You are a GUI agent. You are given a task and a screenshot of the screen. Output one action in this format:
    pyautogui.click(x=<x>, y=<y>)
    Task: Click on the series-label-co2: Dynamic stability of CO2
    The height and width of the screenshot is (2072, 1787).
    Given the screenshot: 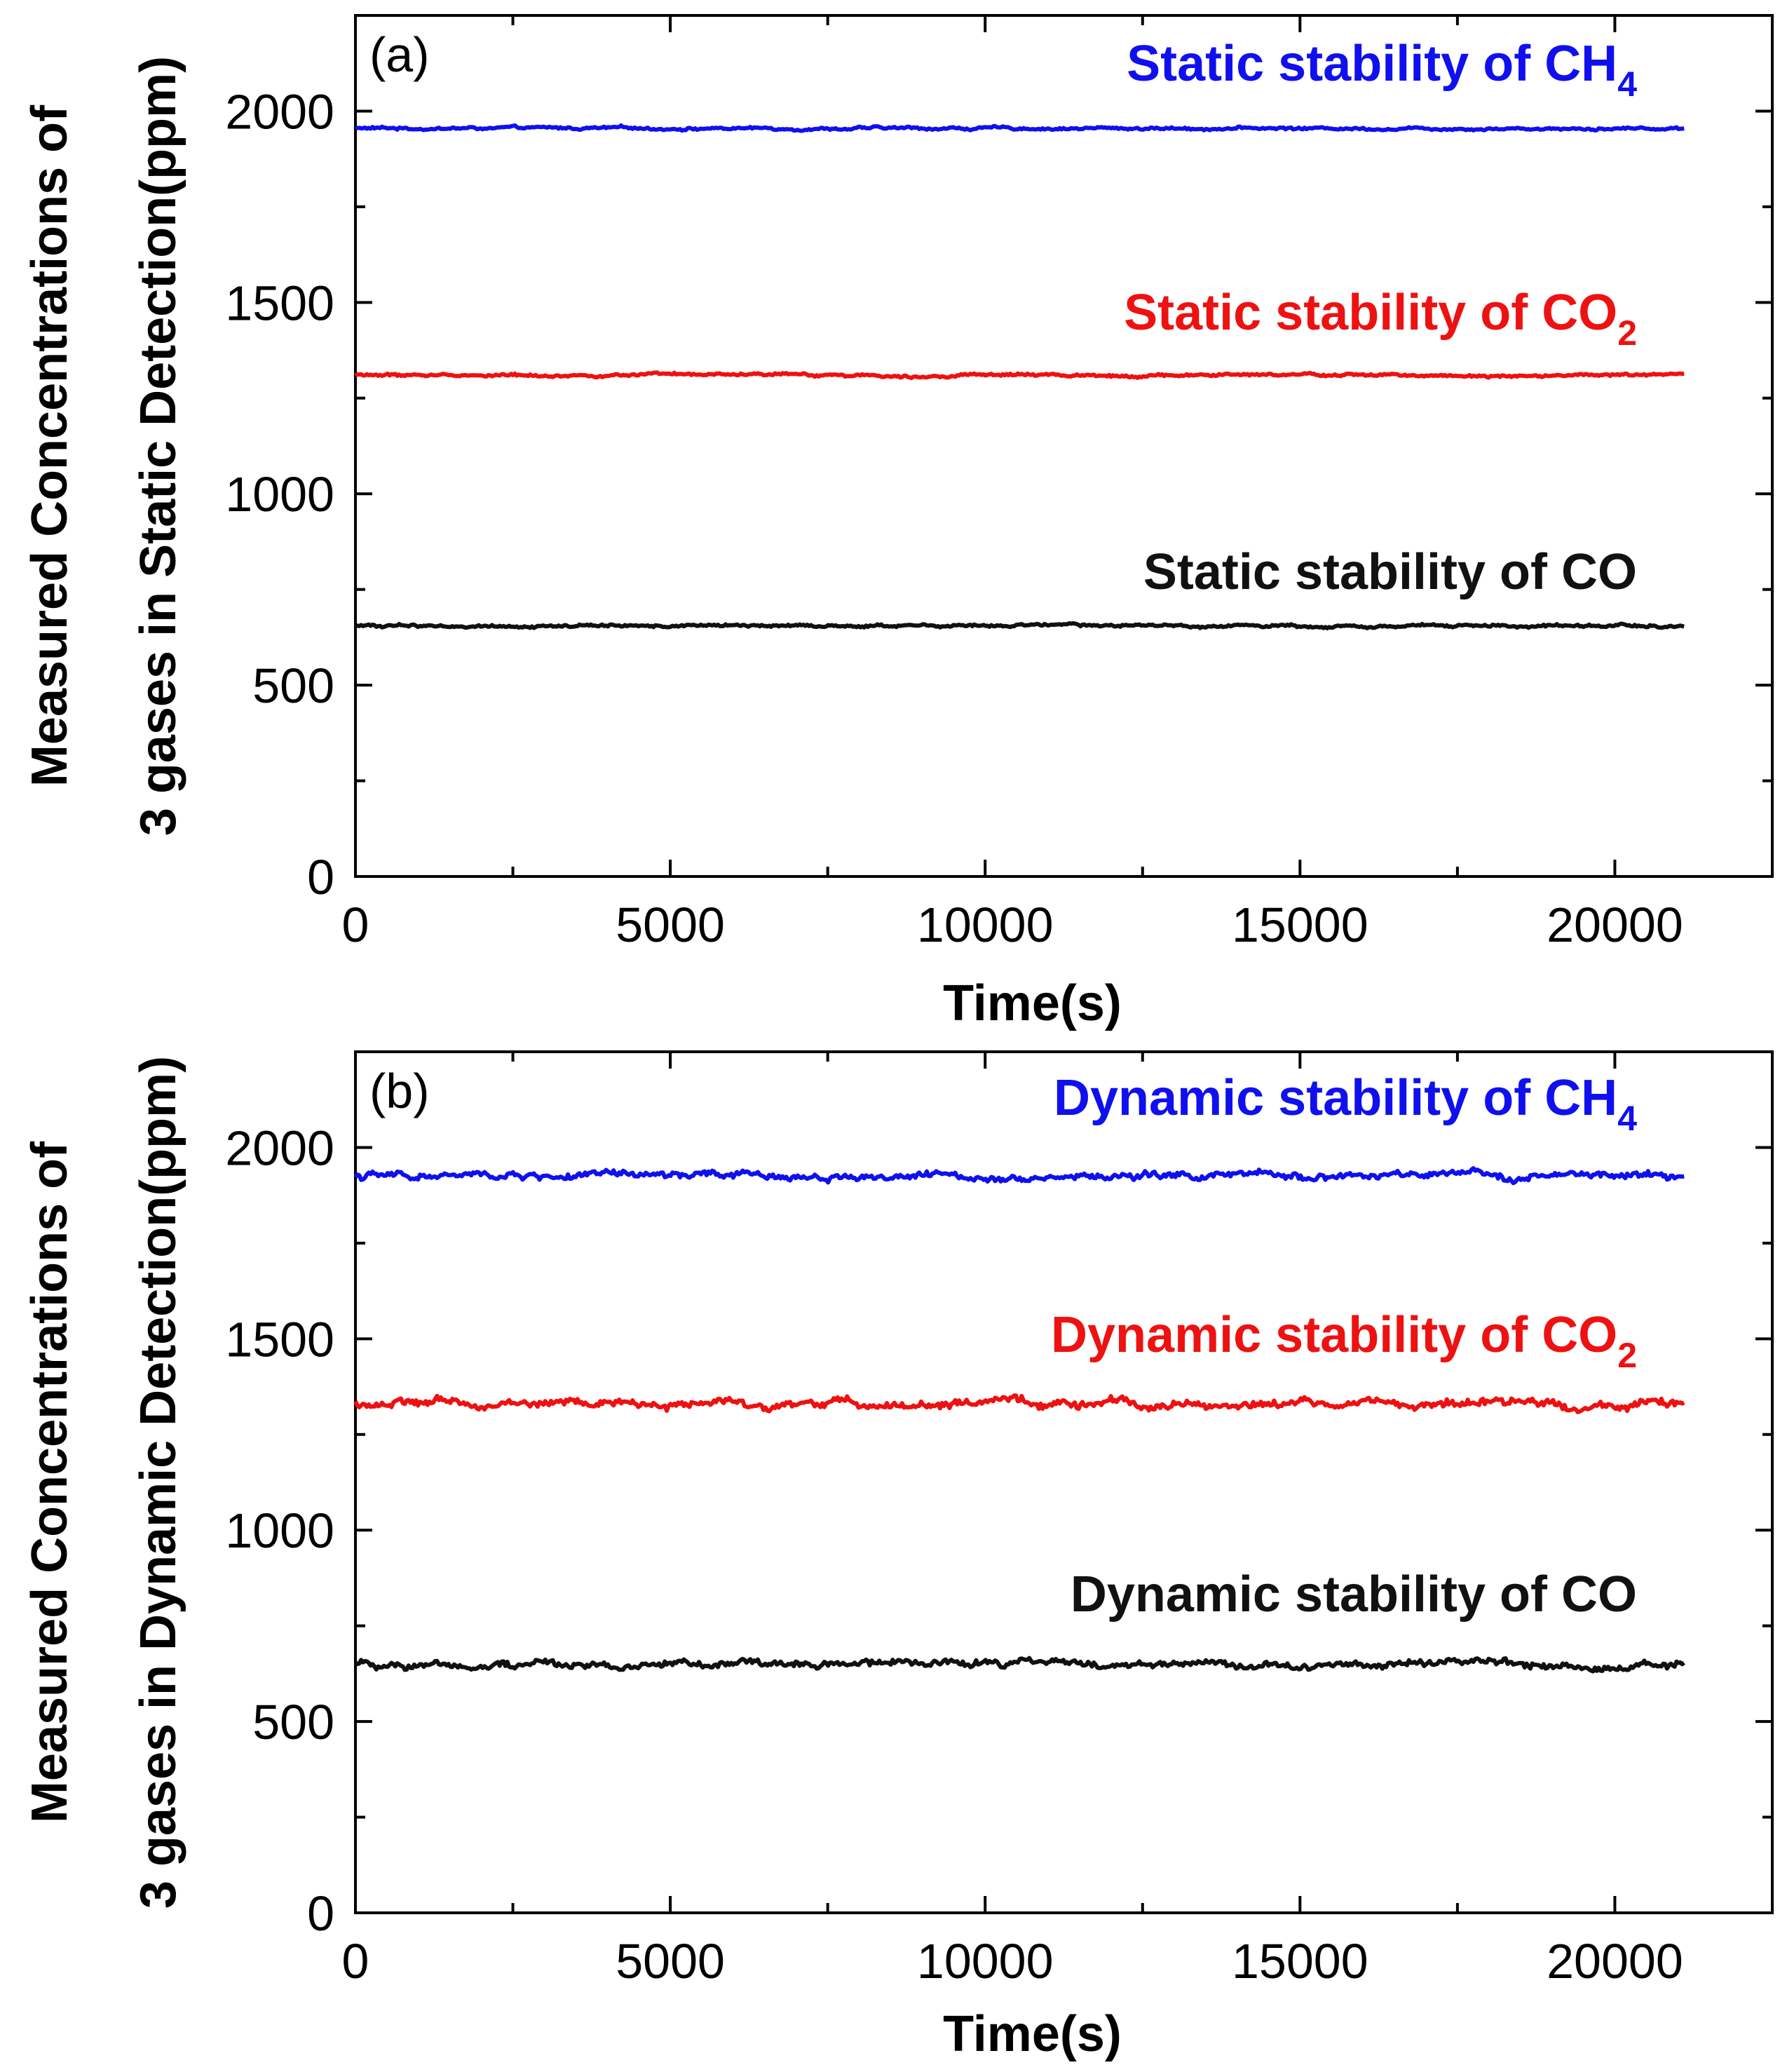 What is the action you would take?
    pyautogui.click(x=1344, y=1341)
    